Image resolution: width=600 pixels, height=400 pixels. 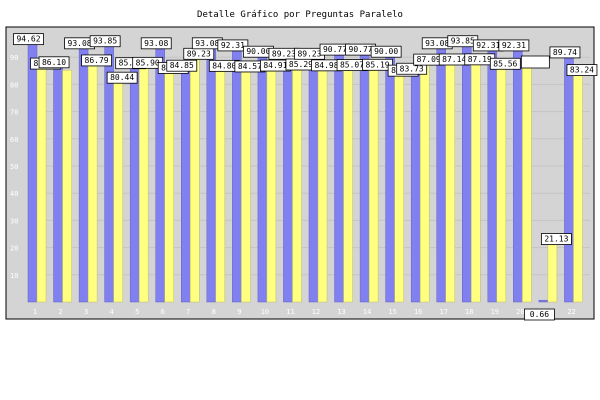 I want to click on x-tick-label: 8, so click(x=214, y=312).